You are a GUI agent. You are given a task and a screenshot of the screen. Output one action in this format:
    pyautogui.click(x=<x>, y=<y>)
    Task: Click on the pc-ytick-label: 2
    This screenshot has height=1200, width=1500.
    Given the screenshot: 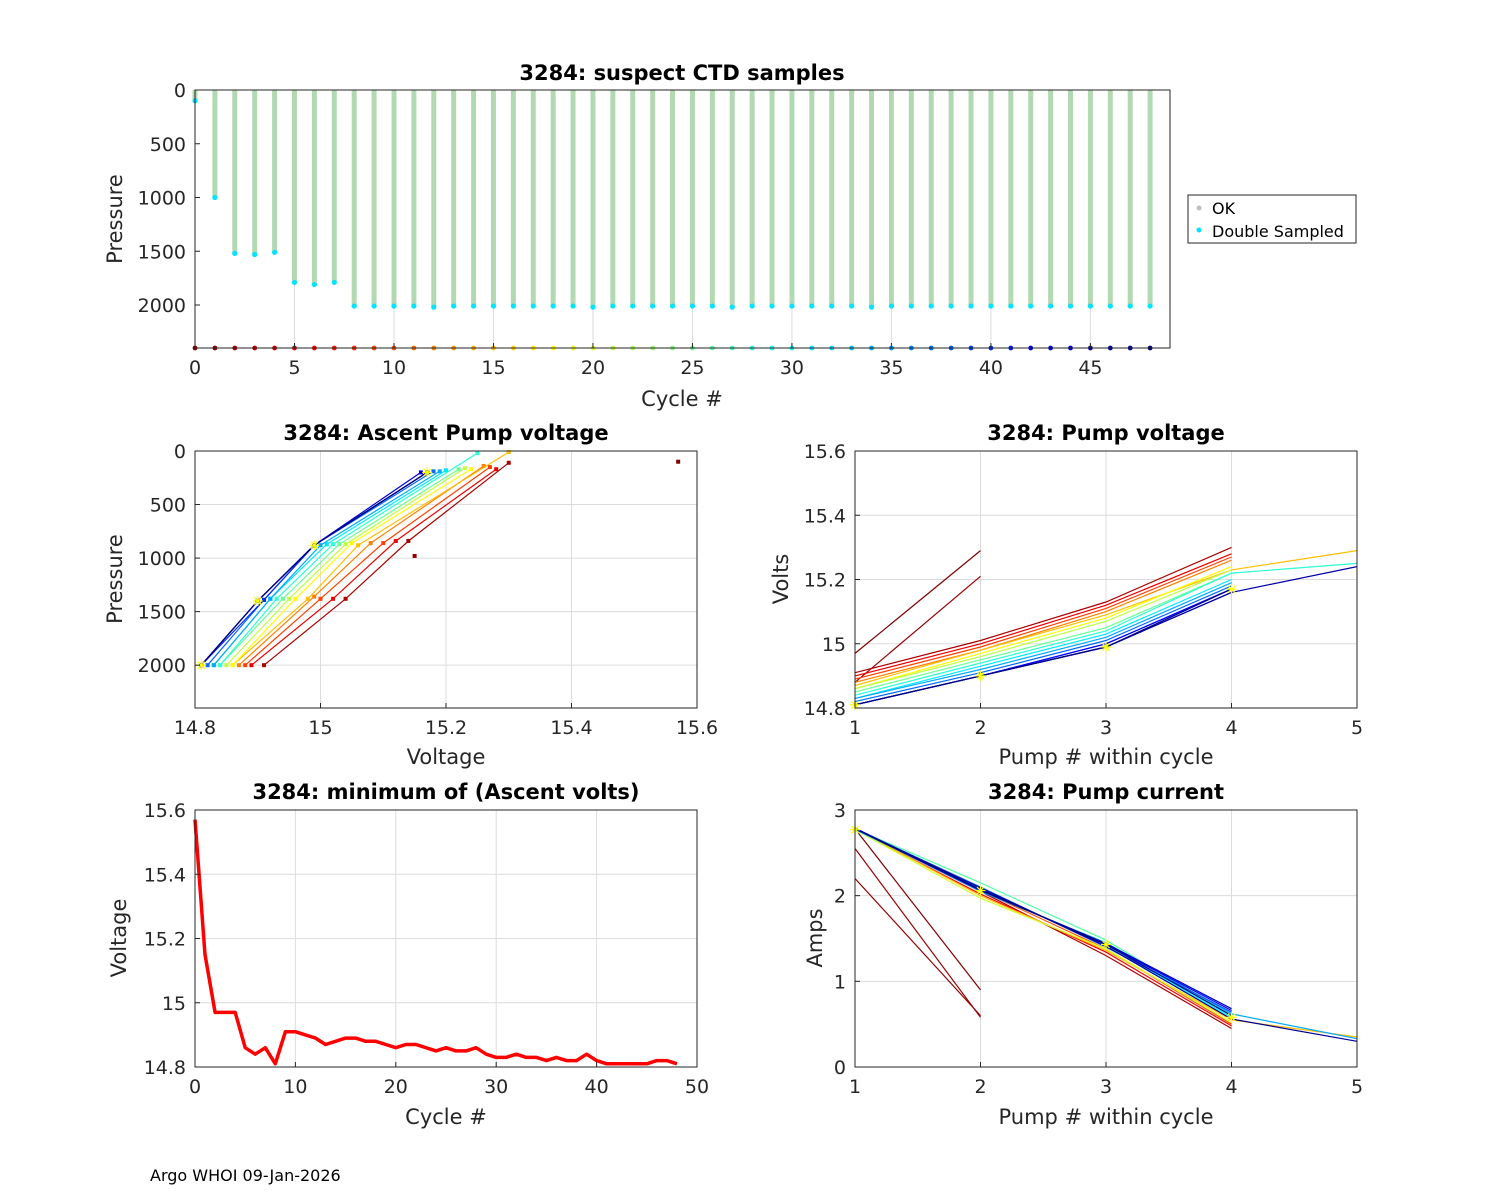 What is the action you would take?
    pyautogui.click(x=840, y=897)
    